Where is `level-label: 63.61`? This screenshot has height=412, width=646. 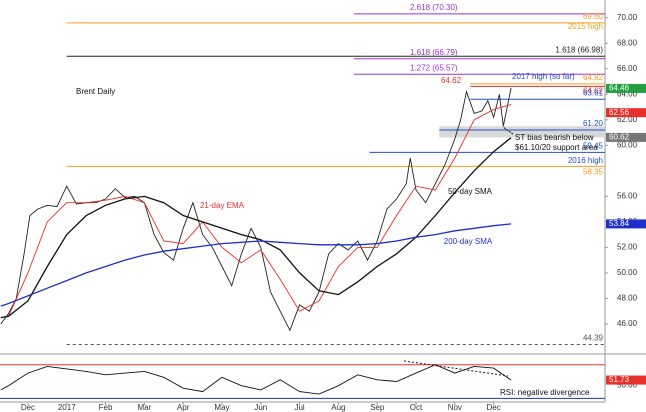
level-label: 63.61 is located at coordinates (593, 92).